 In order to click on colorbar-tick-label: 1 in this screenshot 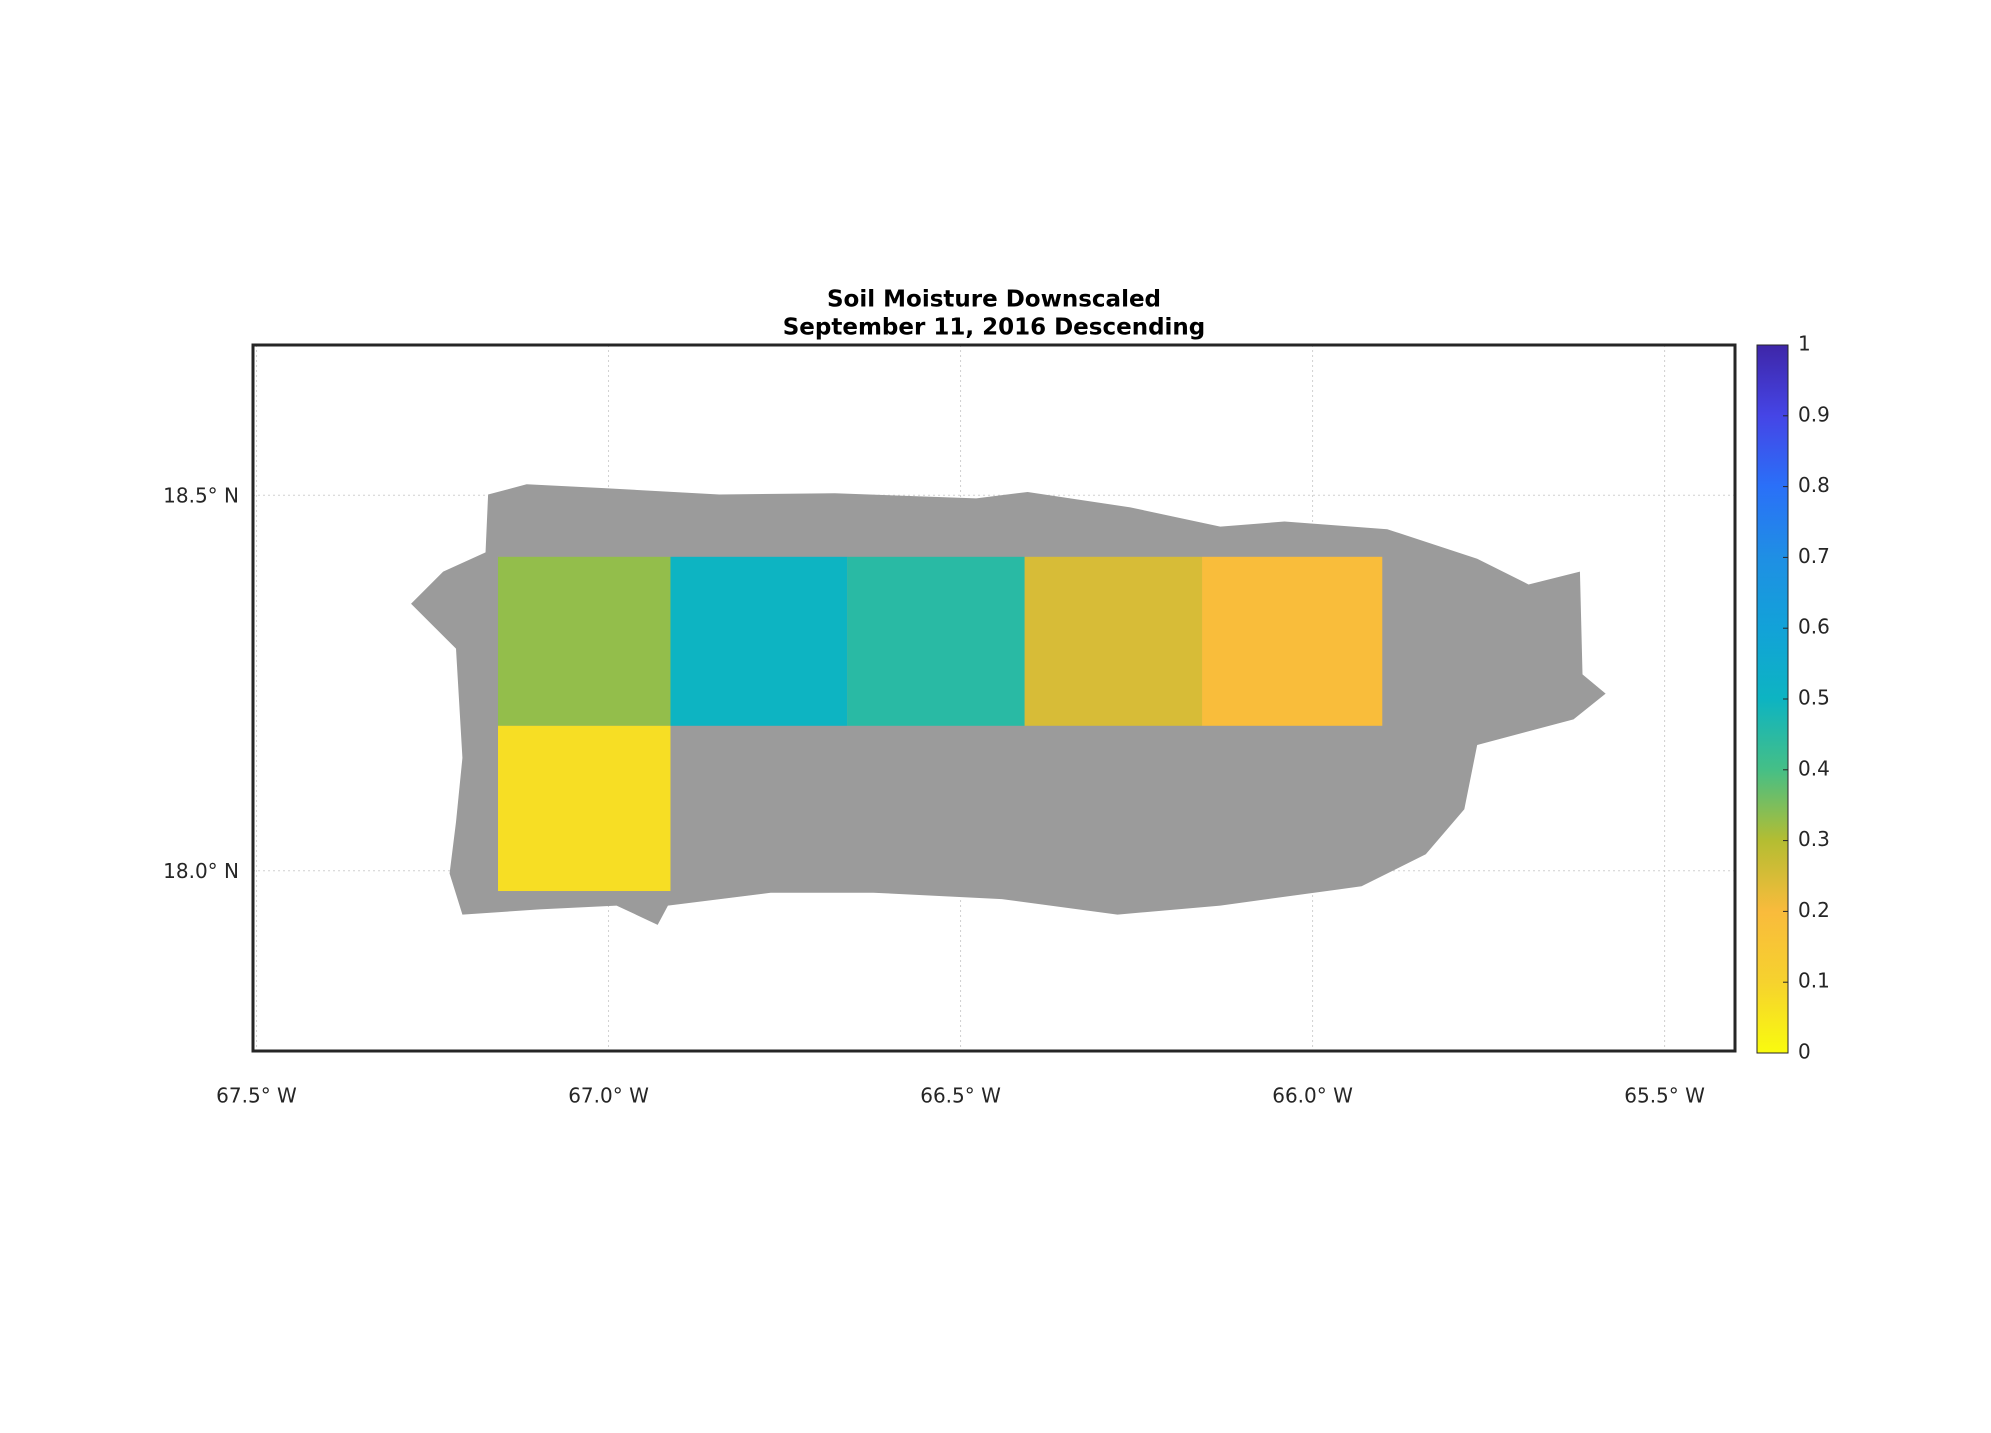, I will do `click(1804, 344)`.